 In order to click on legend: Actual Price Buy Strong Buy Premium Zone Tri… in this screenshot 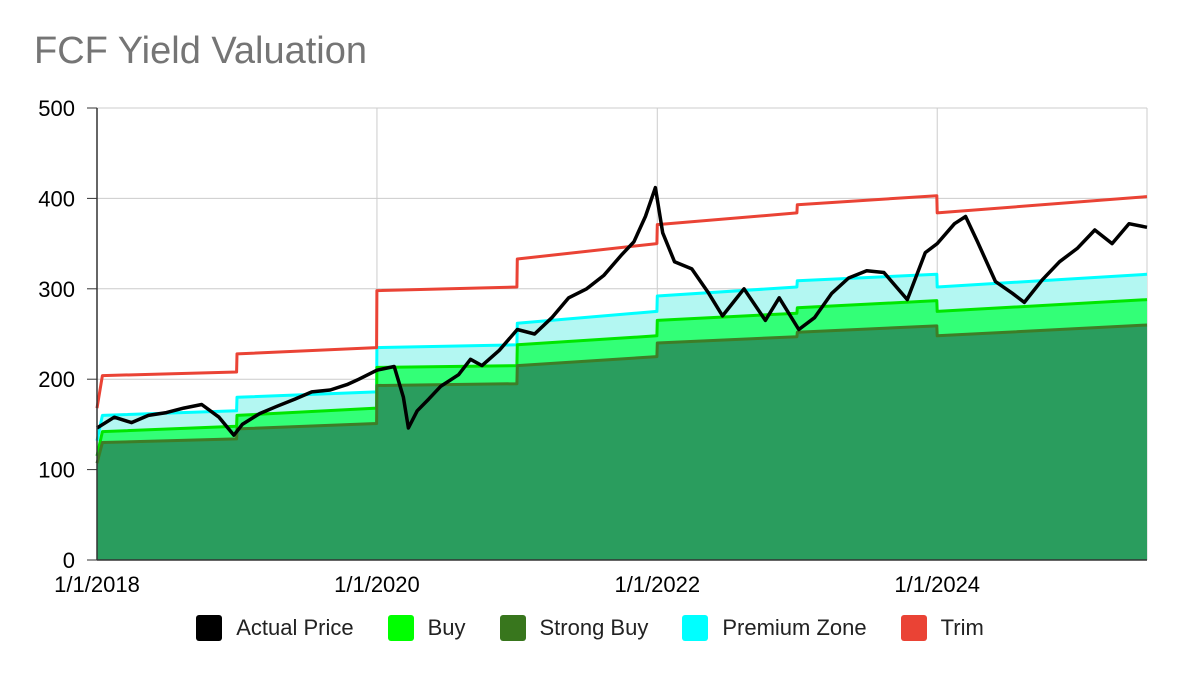, I will do `click(590, 628)`.